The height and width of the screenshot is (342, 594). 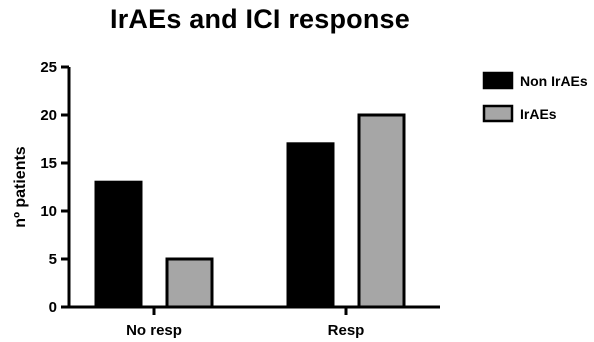 What do you see at coordinates (554, 81) in the screenshot?
I see `legend-label: Non IrAEs` at bounding box center [554, 81].